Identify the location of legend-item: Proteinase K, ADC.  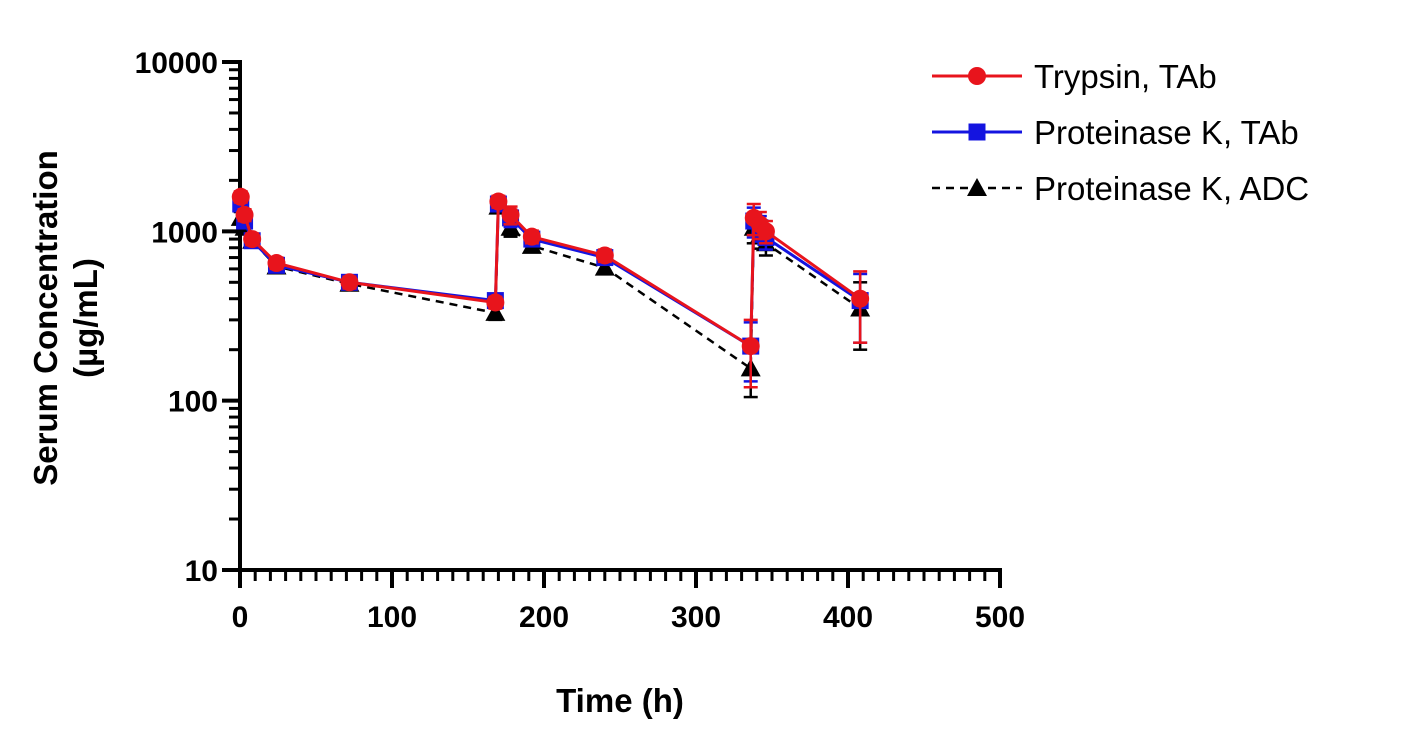
(1120, 188).